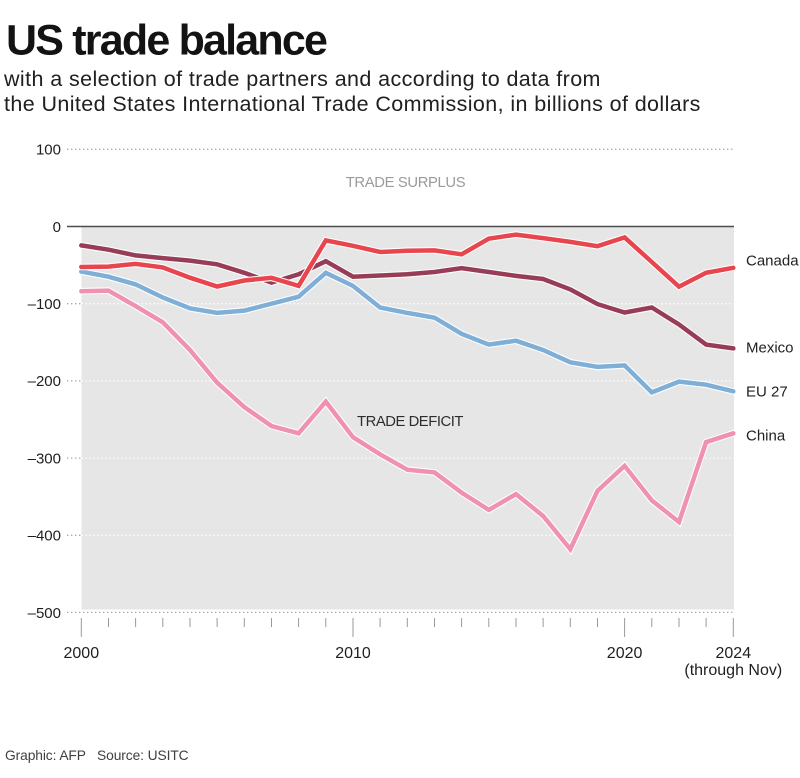 The height and width of the screenshot is (778, 800). Describe the element at coordinates (44, 458) in the screenshot. I see `svg-text: –300` at that location.